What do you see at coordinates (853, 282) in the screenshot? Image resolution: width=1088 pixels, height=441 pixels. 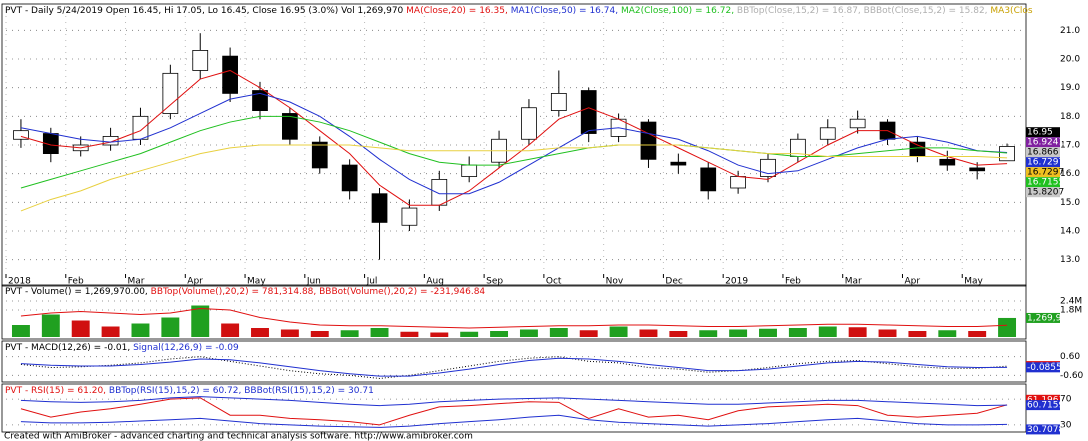 I see `x-tick-label: Mar` at bounding box center [853, 282].